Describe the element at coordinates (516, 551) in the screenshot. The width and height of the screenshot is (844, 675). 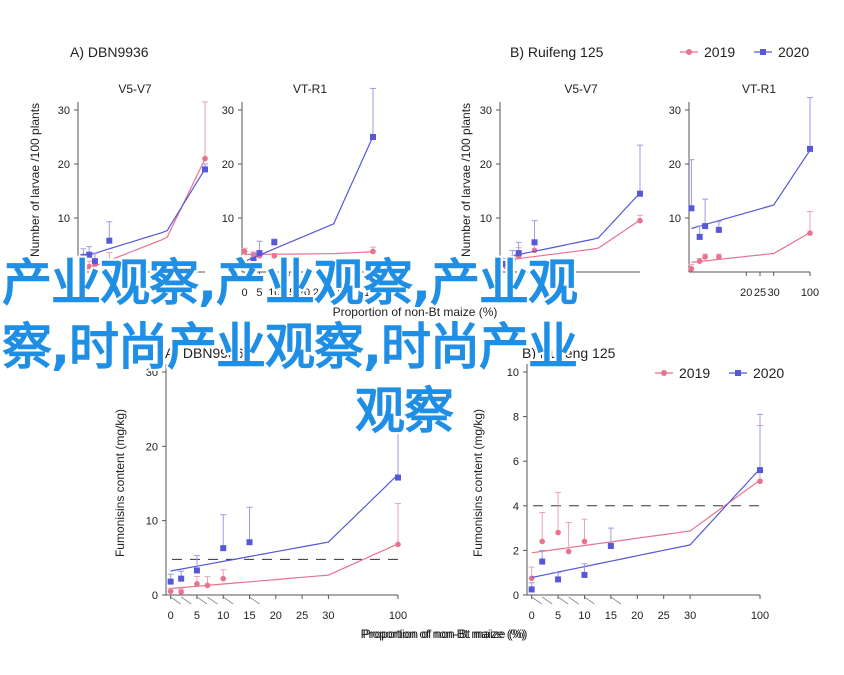
I see `y-tick-label: 2` at that location.